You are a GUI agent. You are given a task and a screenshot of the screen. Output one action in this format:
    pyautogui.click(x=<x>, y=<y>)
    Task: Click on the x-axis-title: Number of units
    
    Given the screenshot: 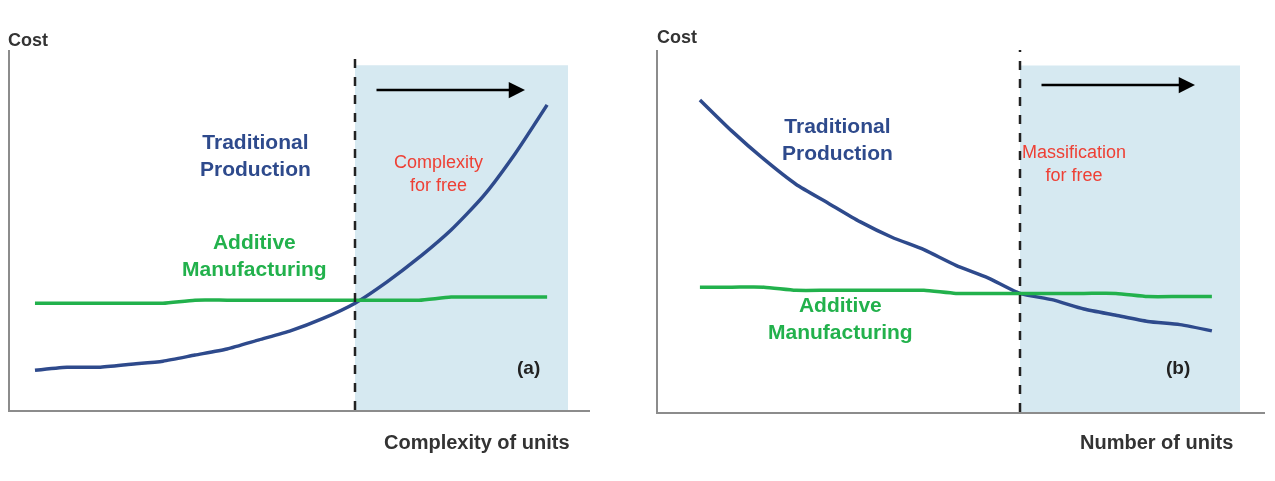 What is the action you would take?
    pyautogui.click(x=1157, y=442)
    